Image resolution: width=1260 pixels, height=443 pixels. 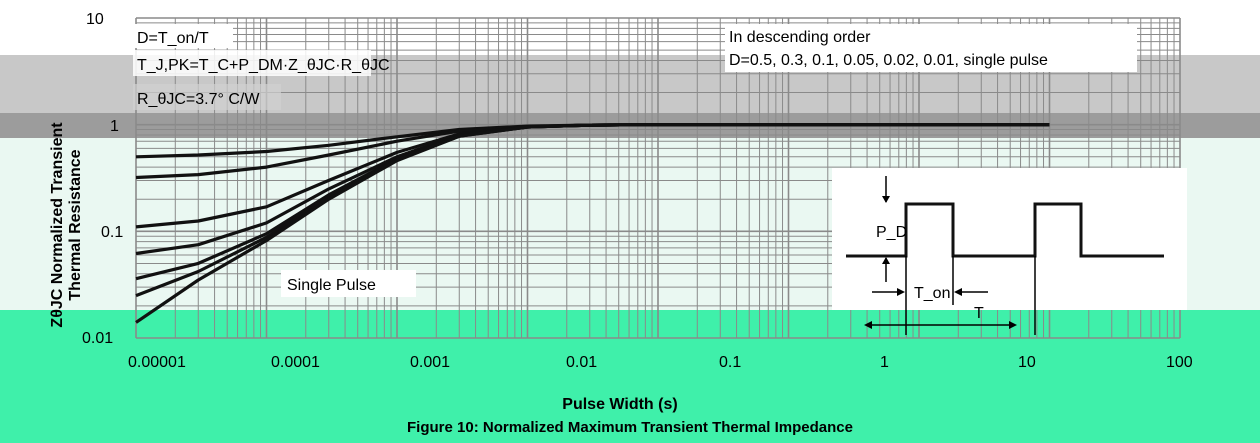 What do you see at coordinates (730, 362) in the screenshot?
I see `x-tick-label-4: 0.1` at bounding box center [730, 362].